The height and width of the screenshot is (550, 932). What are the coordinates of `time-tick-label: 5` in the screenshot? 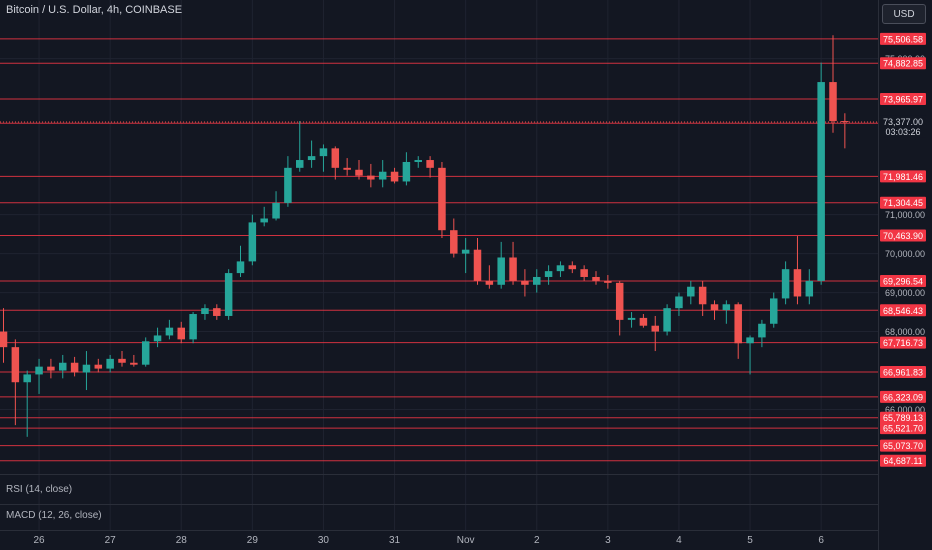 It's located at (750, 540).